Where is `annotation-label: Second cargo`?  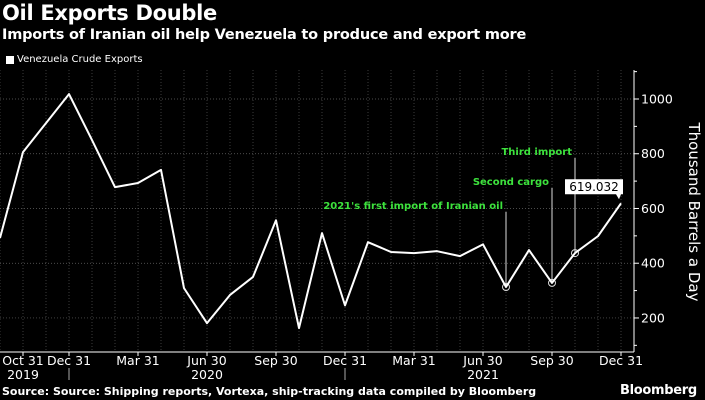 annotation-label: Second cargo is located at coordinates (511, 182).